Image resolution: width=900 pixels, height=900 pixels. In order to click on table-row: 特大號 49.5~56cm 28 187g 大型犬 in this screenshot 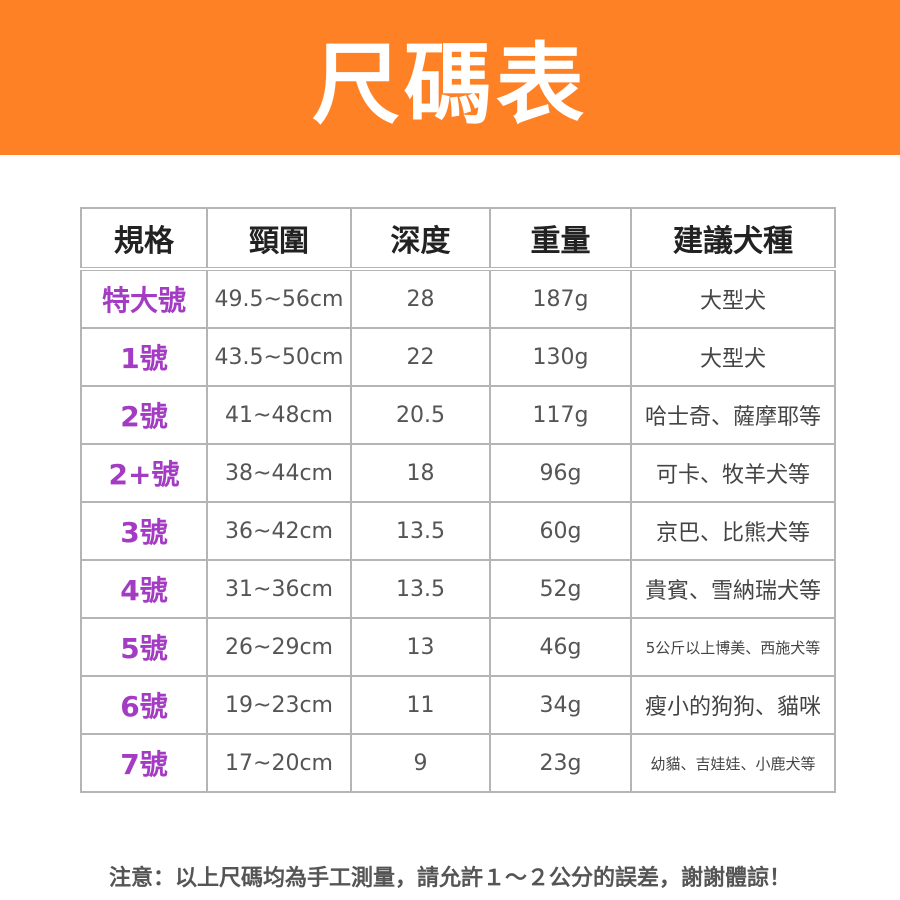, I will do `click(458, 298)`.